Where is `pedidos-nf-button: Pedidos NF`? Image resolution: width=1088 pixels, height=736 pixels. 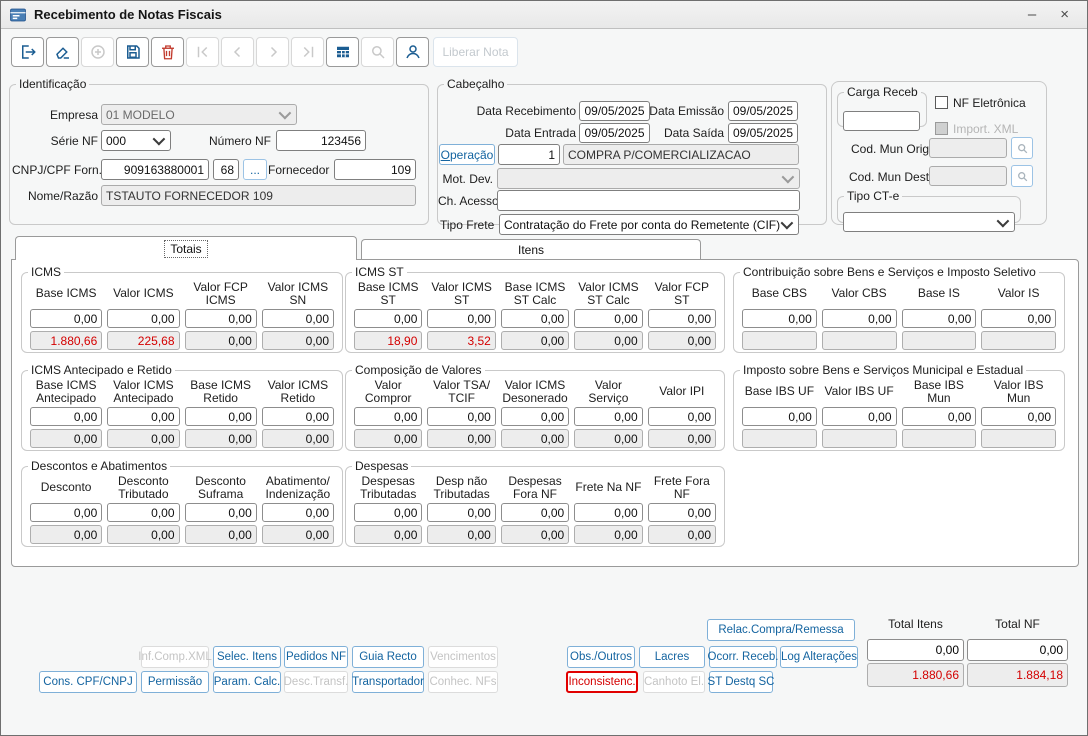 pedidos-nf-button: Pedidos NF is located at coordinates (316, 657).